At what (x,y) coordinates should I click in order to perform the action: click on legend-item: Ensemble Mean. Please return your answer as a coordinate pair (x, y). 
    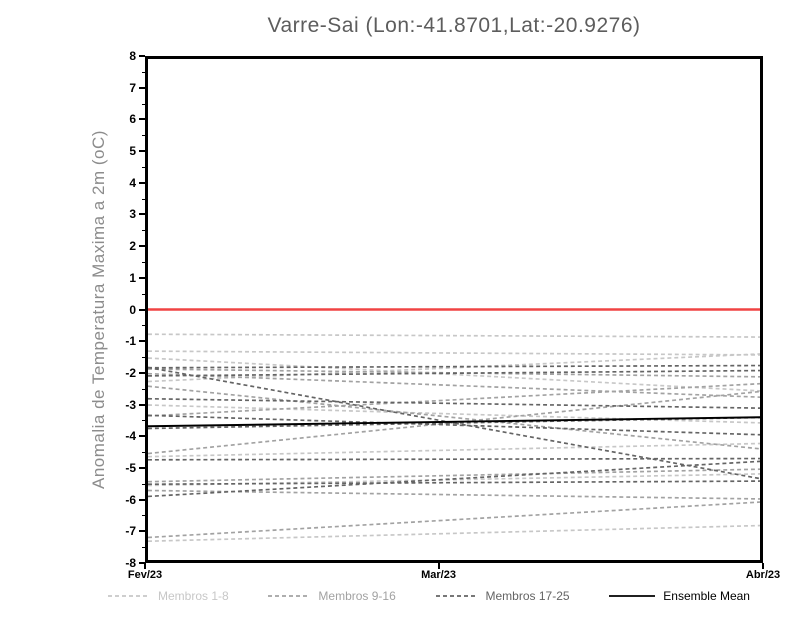
    Looking at the image, I should click on (679, 596).